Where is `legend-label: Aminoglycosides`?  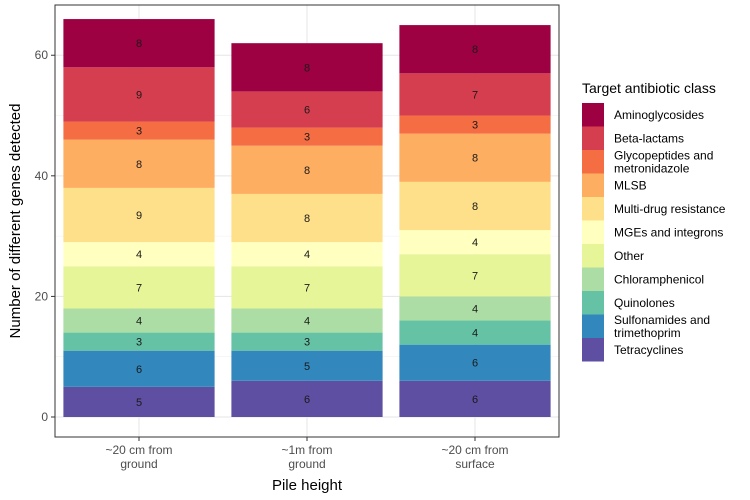
legend-label: Aminoglycosides is located at coordinates (659, 115).